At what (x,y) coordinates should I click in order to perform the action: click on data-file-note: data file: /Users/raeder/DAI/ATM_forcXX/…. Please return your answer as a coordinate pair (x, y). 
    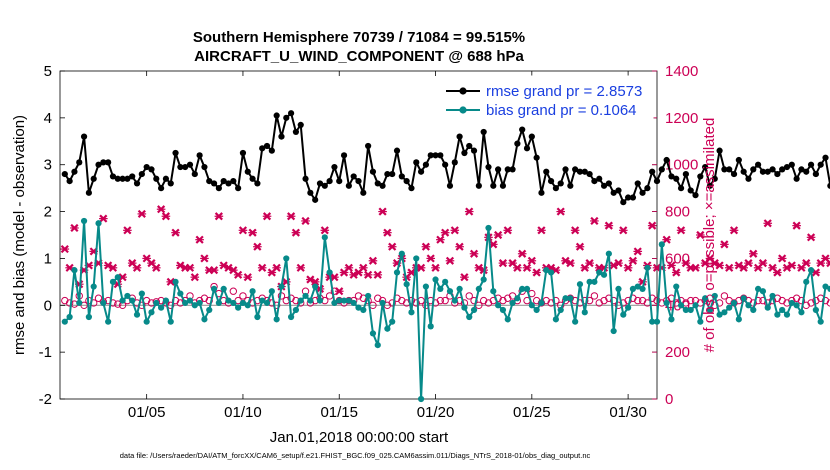
    Looking at the image, I should click on (355, 455).